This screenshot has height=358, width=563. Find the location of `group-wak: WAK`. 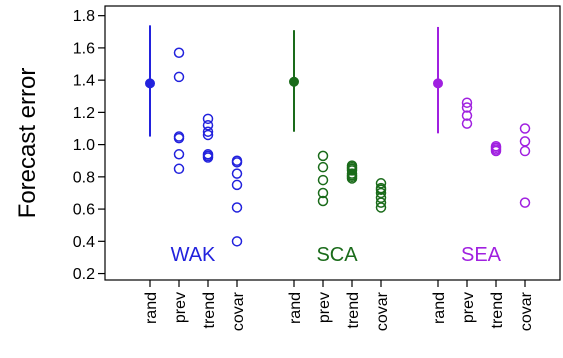

group-wak: WAK is located at coordinates (194, 145).